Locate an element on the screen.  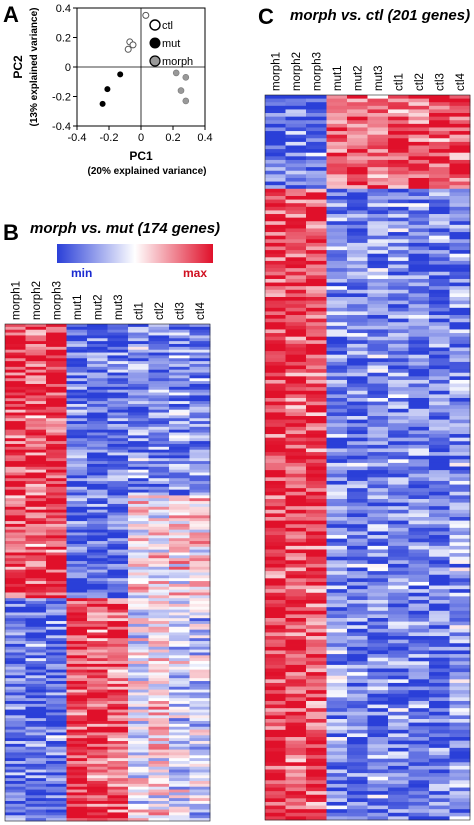
heatmap-column-label: mut3 is located at coordinates (119, 307).